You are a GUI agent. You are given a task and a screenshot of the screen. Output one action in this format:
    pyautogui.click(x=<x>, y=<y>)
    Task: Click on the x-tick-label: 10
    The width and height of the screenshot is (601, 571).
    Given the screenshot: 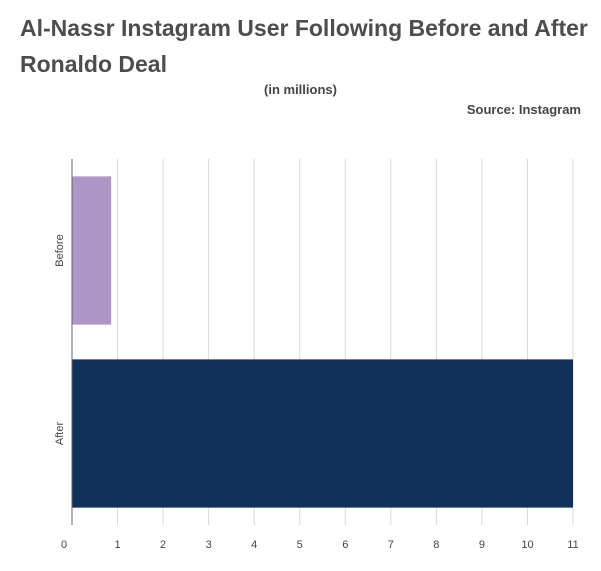 What is the action you would take?
    pyautogui.click(x=527, y=545)
    